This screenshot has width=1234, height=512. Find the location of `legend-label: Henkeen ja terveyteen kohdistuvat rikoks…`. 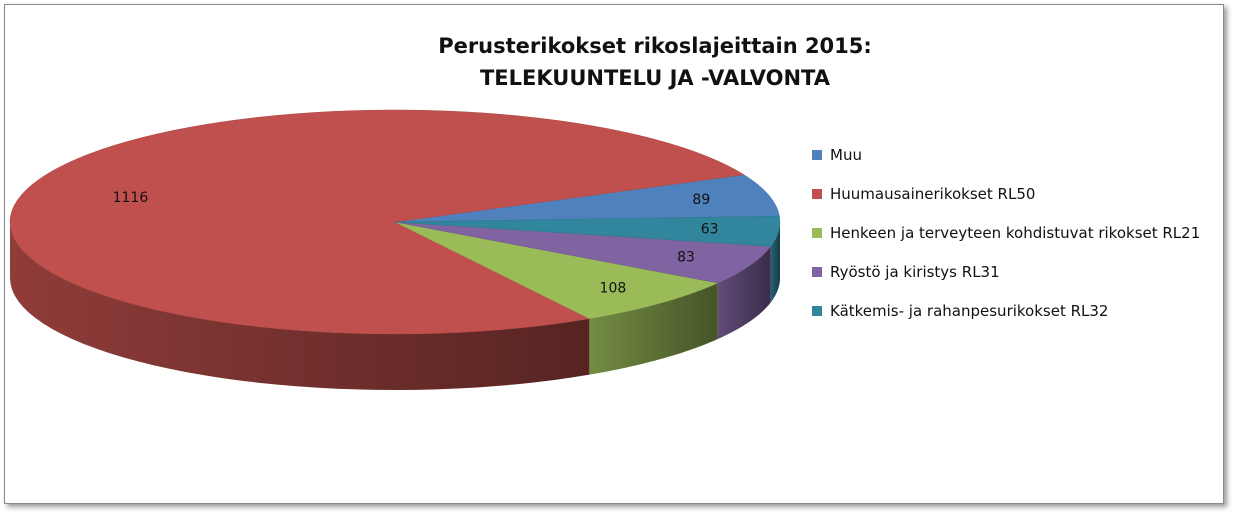

legend-label: Henkeen ja terveyteen kohdistuvat rikoks… is located at coordinates (1015, 233).